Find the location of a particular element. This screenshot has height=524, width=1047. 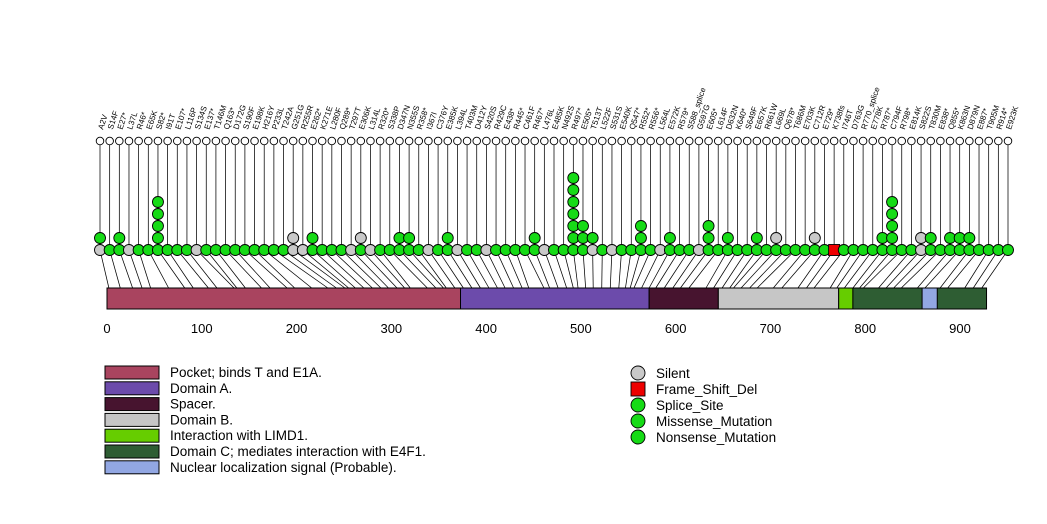

legend-domain-label: Domain B. is located at coordinates (201, 419).